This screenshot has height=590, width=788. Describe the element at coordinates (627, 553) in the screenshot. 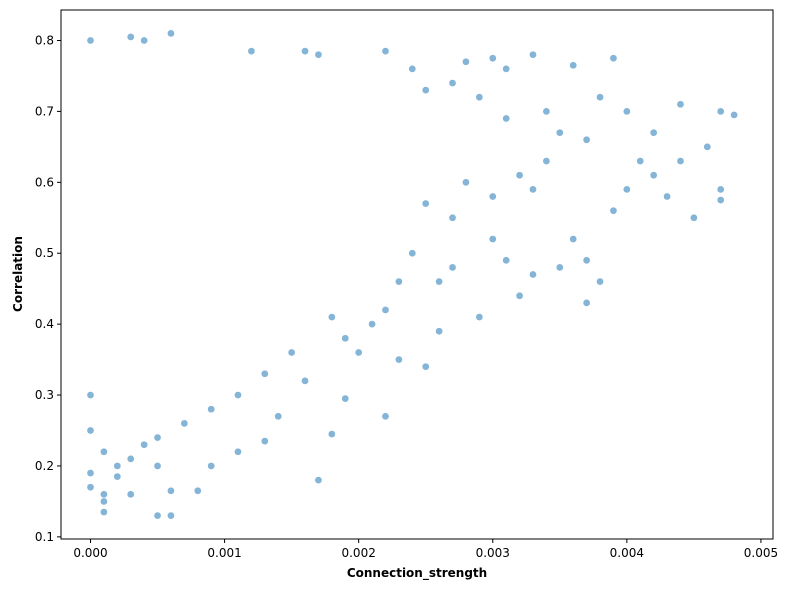

I see `x-tick-label: 0.004` at that location.